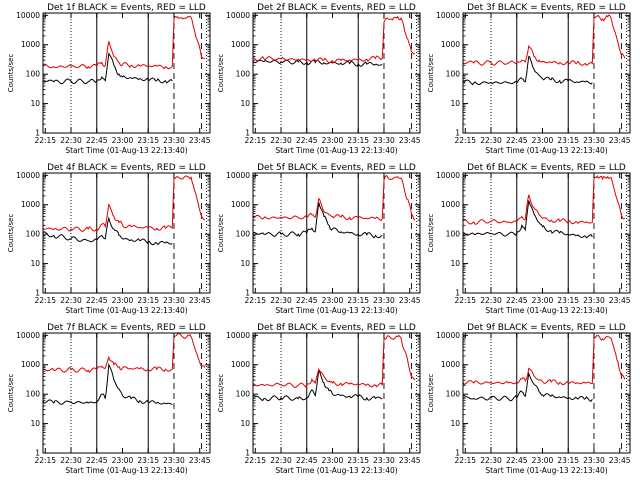  What do you see at coordinates (126, 8) in the screenshot?
I see `chart-title: Det 1f BLACK = Events, RED = LLD` at bounding box center [126, 8].